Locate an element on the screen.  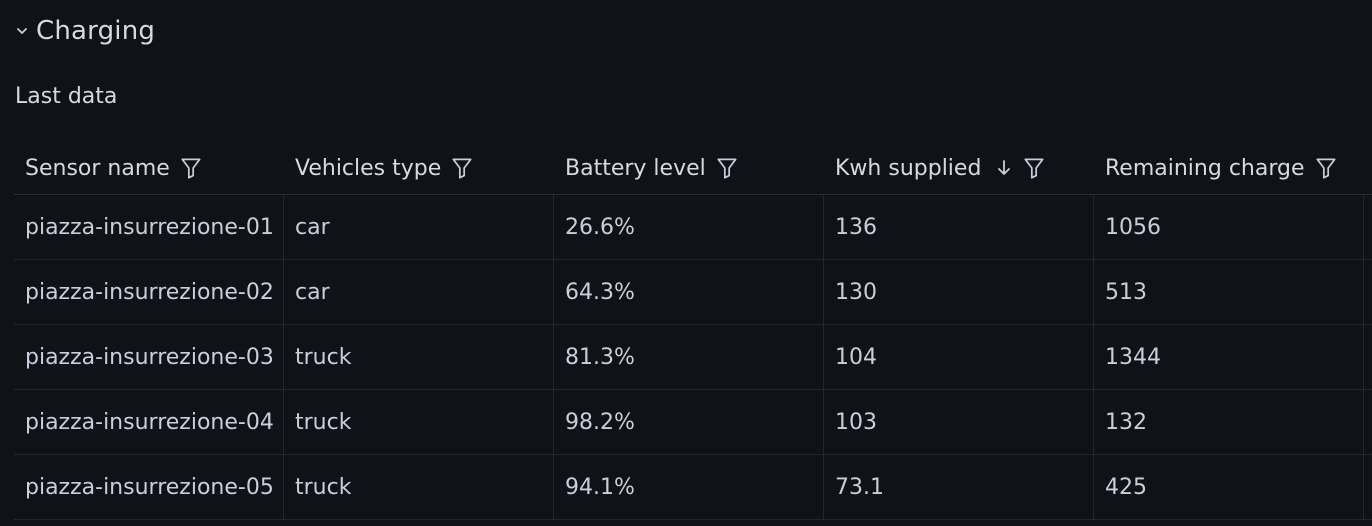
cell-remaining-charge: 513 is located at coordinates (1229, 292).